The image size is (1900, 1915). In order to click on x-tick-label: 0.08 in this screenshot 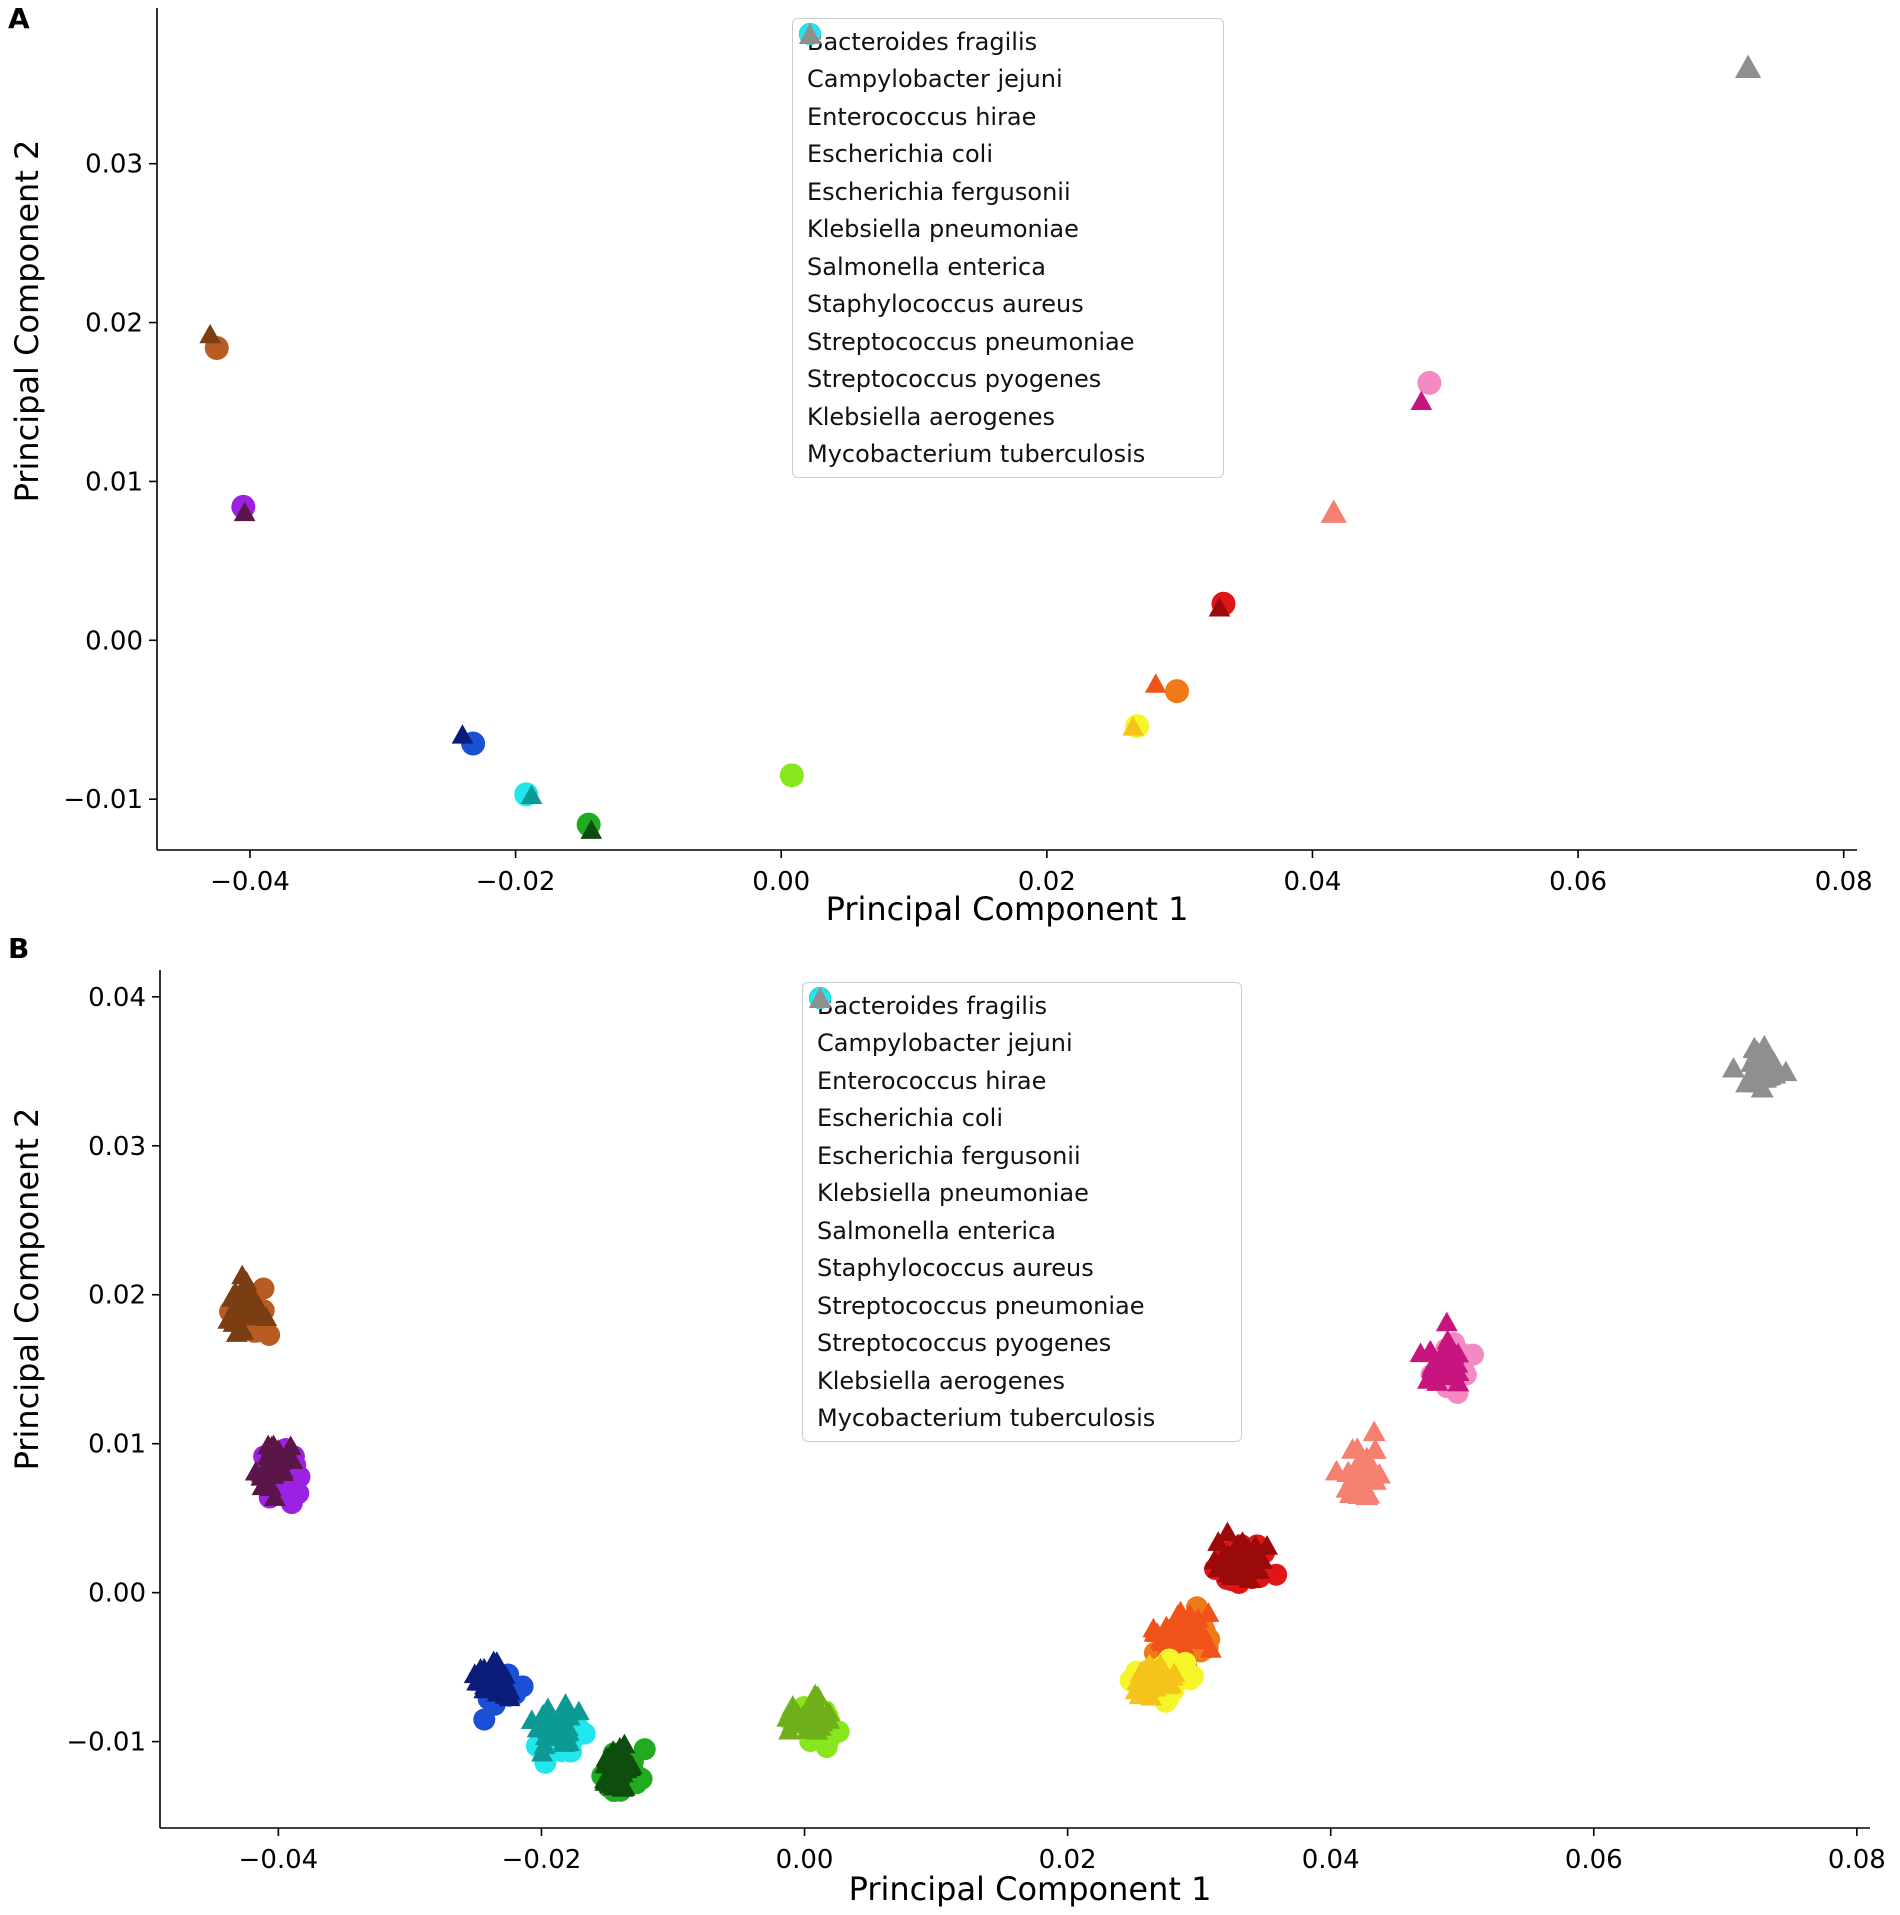, I will do `click(1857, 1860)`.